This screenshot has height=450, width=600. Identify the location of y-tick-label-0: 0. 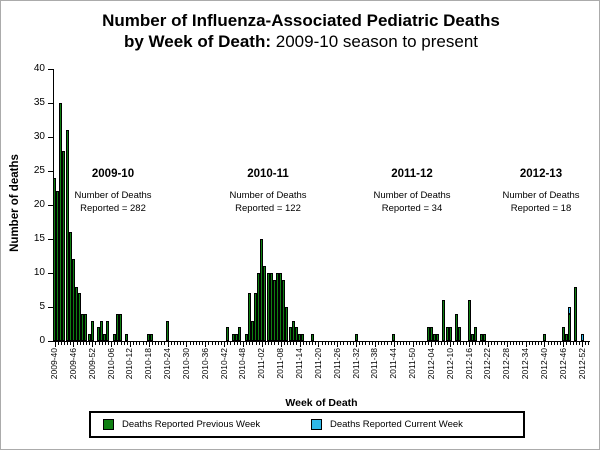
(42, 340).